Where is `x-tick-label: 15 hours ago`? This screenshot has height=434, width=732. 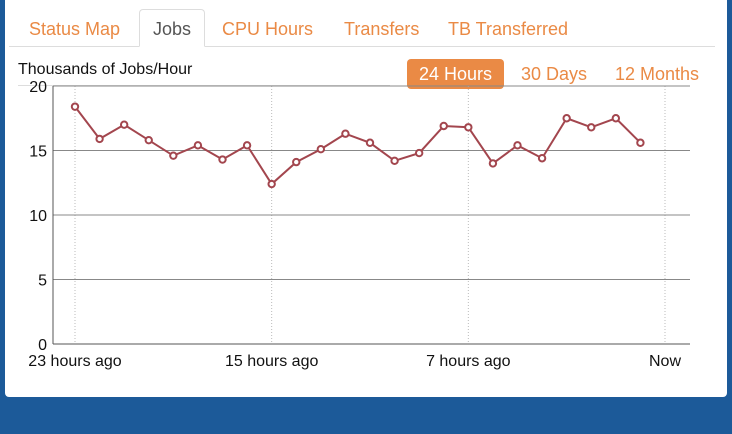 x-tick-label: 15 hours ago is located at coordinates (272, 361).